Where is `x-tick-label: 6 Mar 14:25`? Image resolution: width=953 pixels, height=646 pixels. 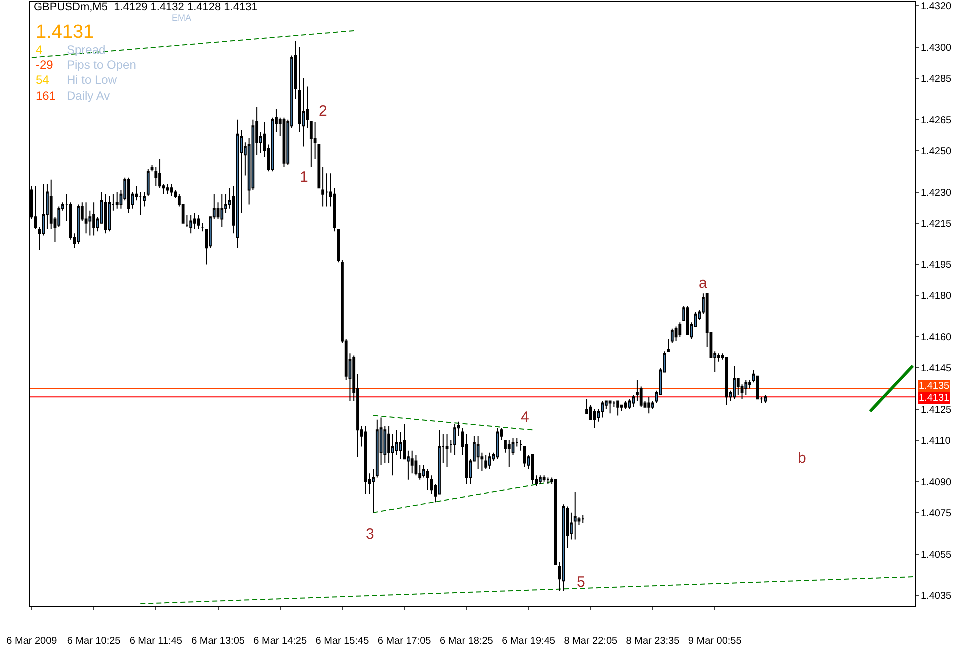
x-tick-label: 6 Mar 14:25 is located at coordinates (281, 641).